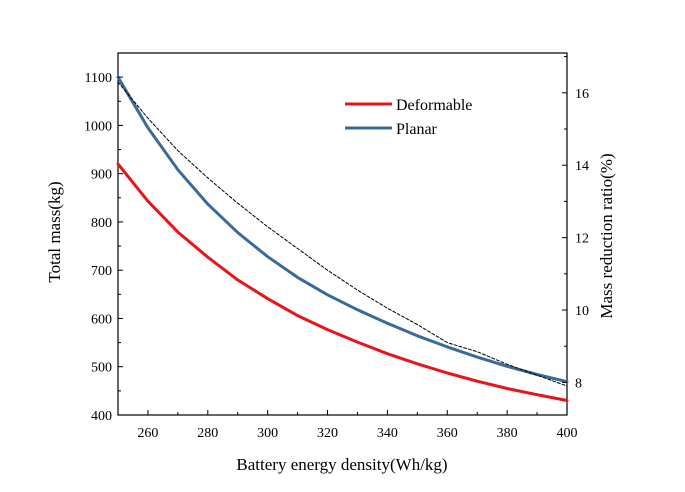 The image size is (685, 492). I want to click on x-tick-label: 260, so click(147, 433).